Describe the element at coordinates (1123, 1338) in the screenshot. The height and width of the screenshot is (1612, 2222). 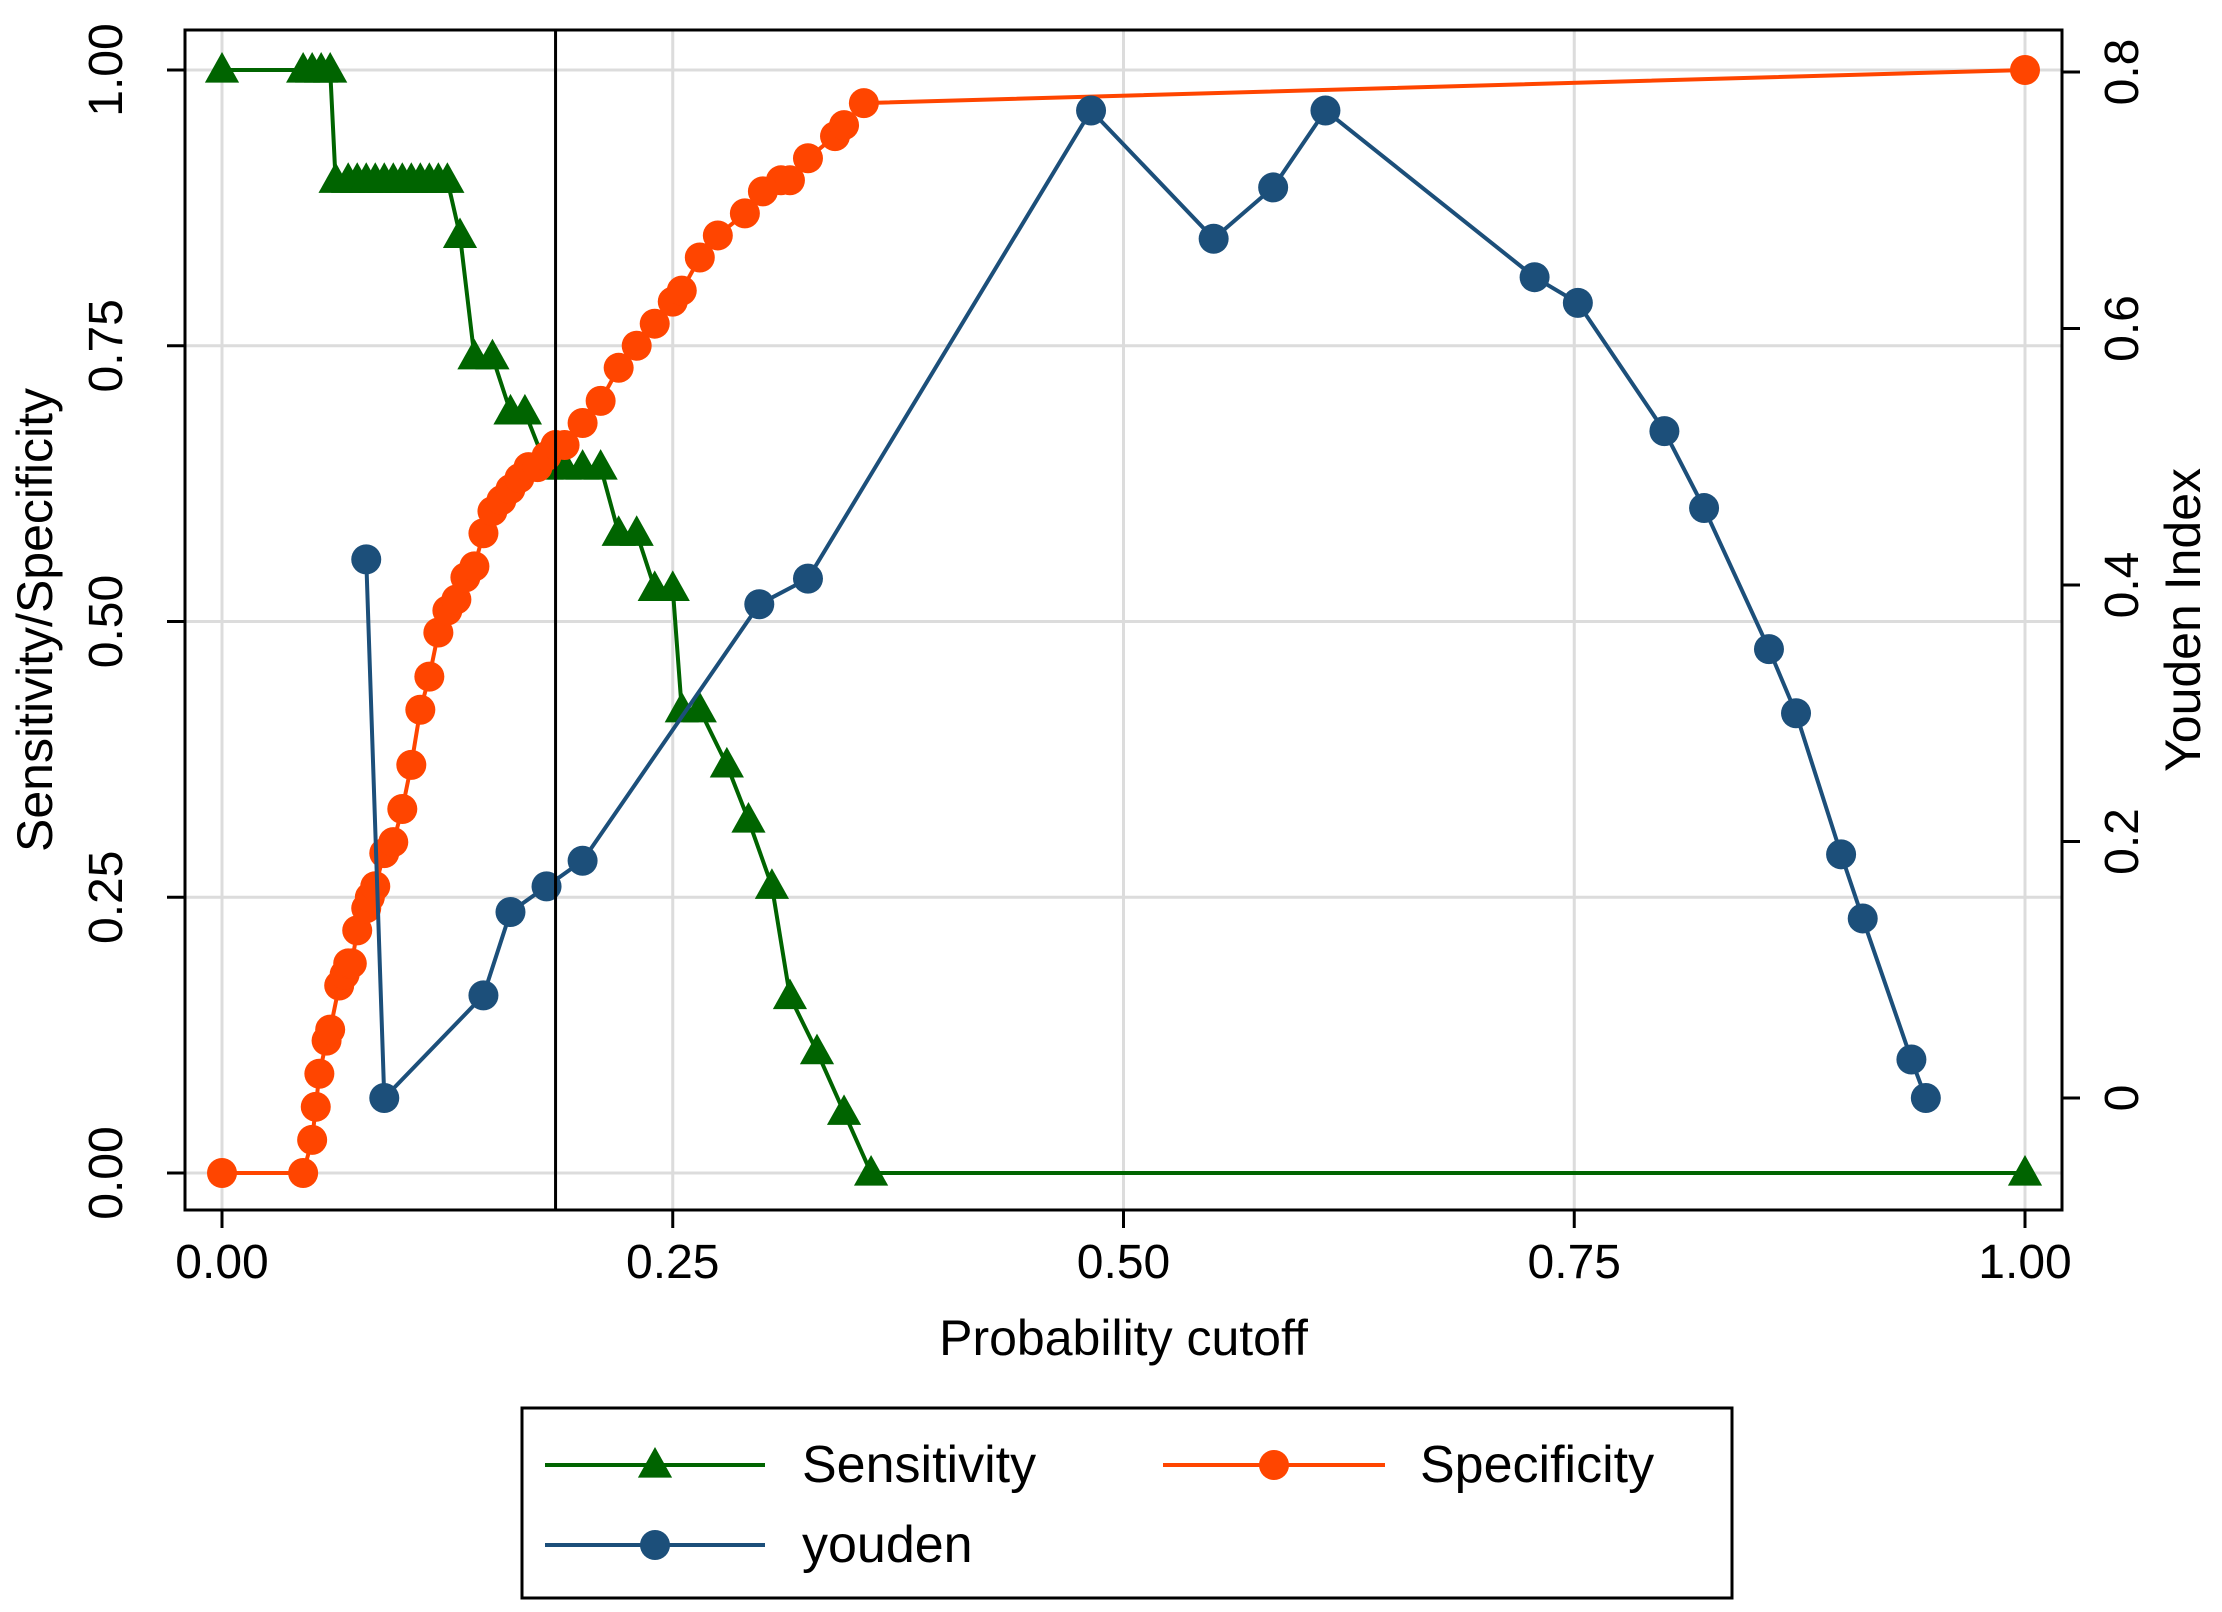
I see `x-axis-title: Probability cutoff` at that location.